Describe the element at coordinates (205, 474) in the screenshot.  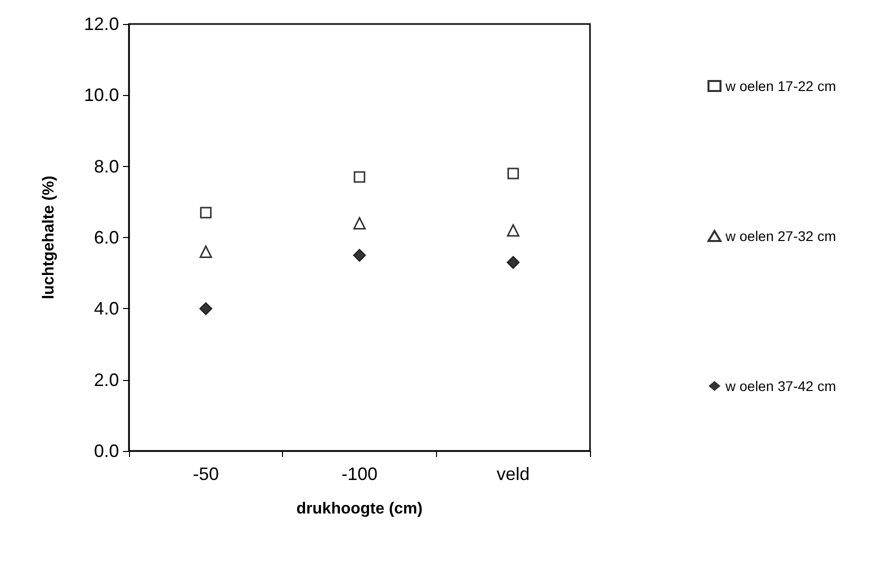
I see `x-tick-label: -50` at that location.